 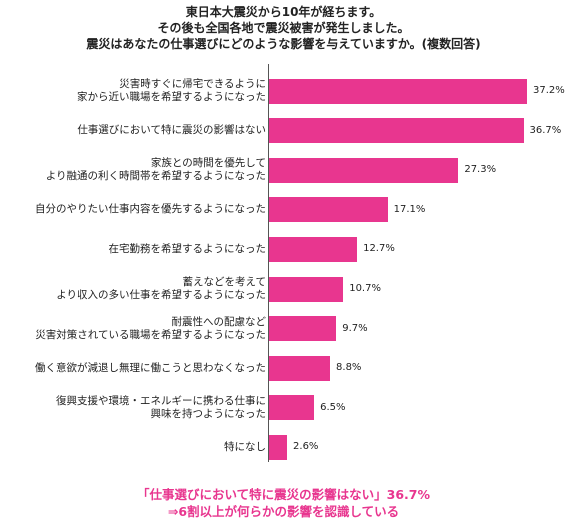 I want to click on value-label-1: 37.2%, so click(x=549, y=90).